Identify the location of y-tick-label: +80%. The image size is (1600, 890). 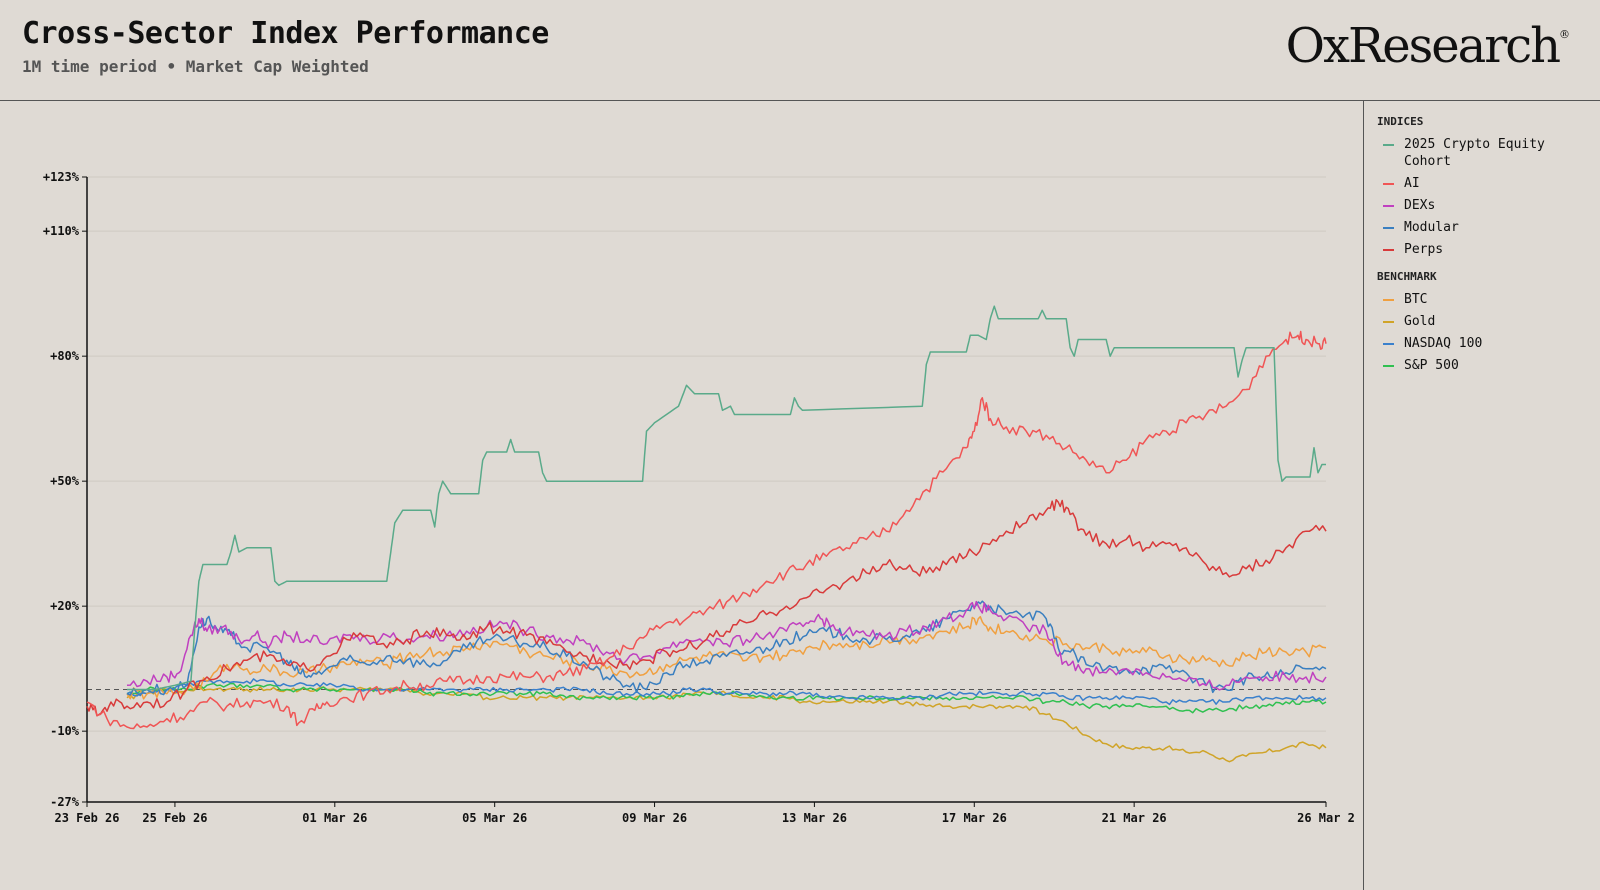
(65, 356).